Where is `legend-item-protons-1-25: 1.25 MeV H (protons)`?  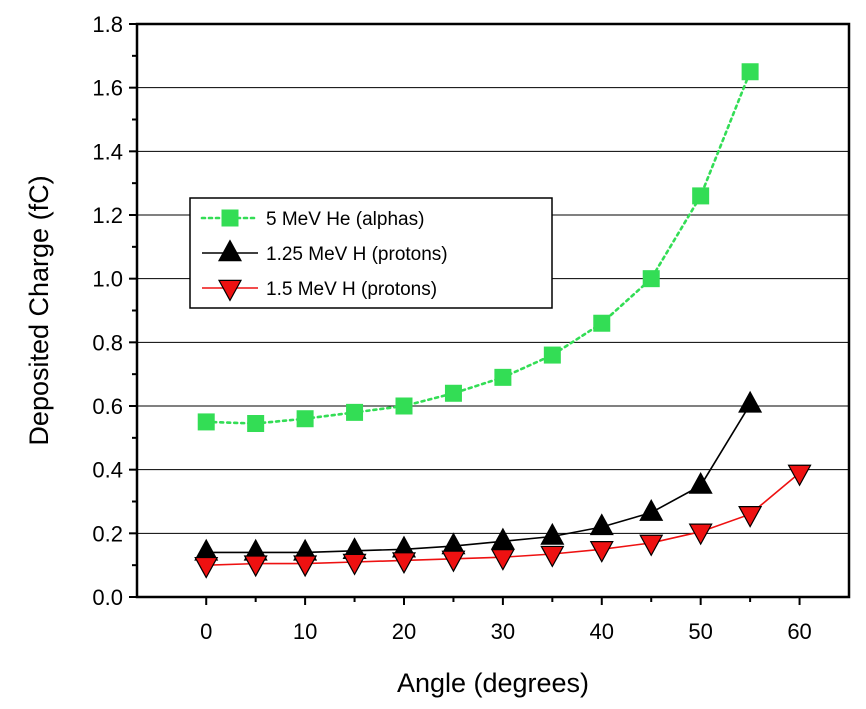
legend-item-protons-1-25: 1.25 MeV H (protons) is located at coordinates (325, 252).